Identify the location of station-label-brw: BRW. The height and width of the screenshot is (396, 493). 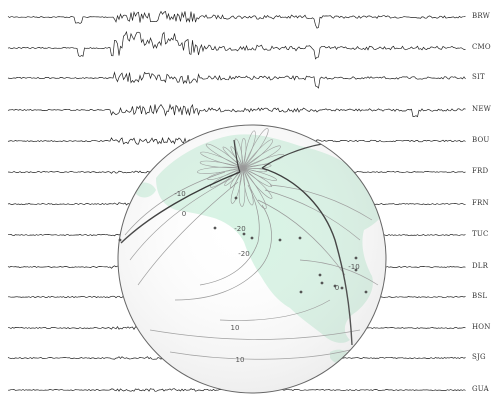
(481, 16).